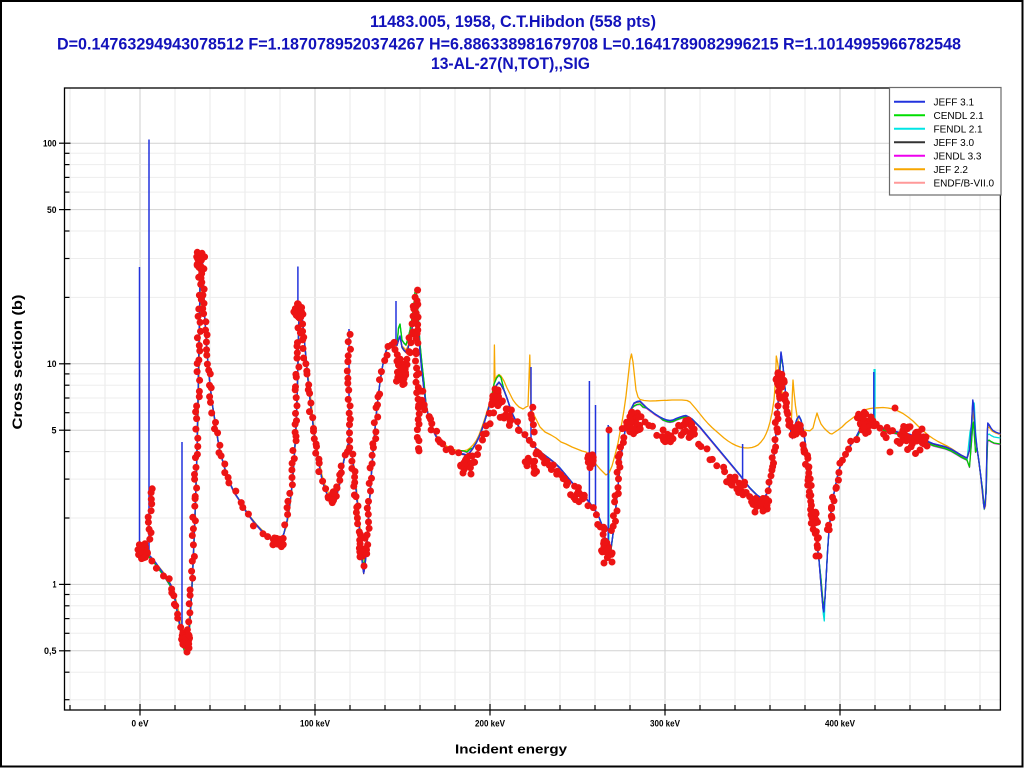  I want to click on svg-text: ENDF/B-VII.0, so click(964, 183).